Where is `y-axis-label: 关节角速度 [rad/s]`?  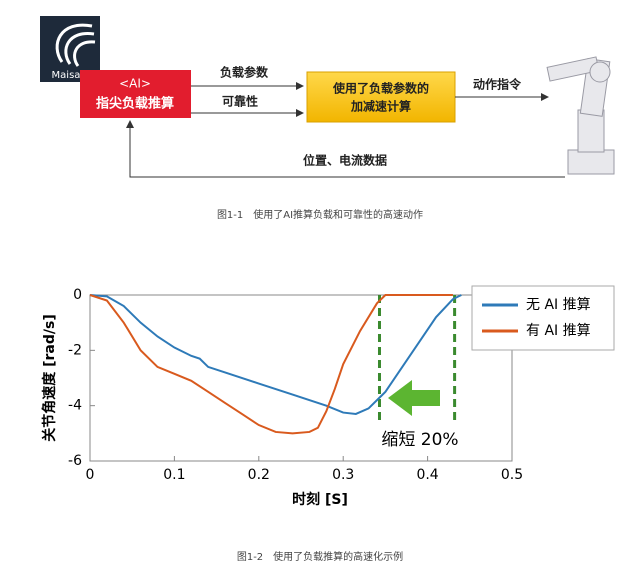 y-axis-label: 关节角速度 [rad/s] is located at coordinates (49, 378).